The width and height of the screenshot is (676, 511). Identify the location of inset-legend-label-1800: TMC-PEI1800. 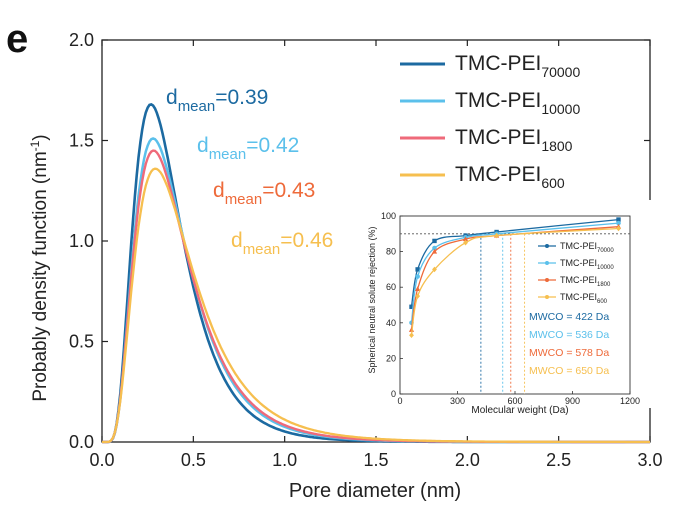
(585, 281).